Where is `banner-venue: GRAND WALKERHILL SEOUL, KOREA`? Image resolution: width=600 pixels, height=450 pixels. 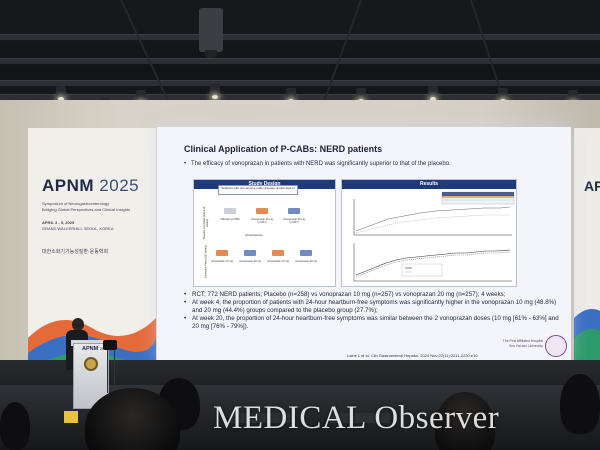 banner-venue: GRAND WALKERHILL SEOUL, KOREA is located at coordinates (78, 228).